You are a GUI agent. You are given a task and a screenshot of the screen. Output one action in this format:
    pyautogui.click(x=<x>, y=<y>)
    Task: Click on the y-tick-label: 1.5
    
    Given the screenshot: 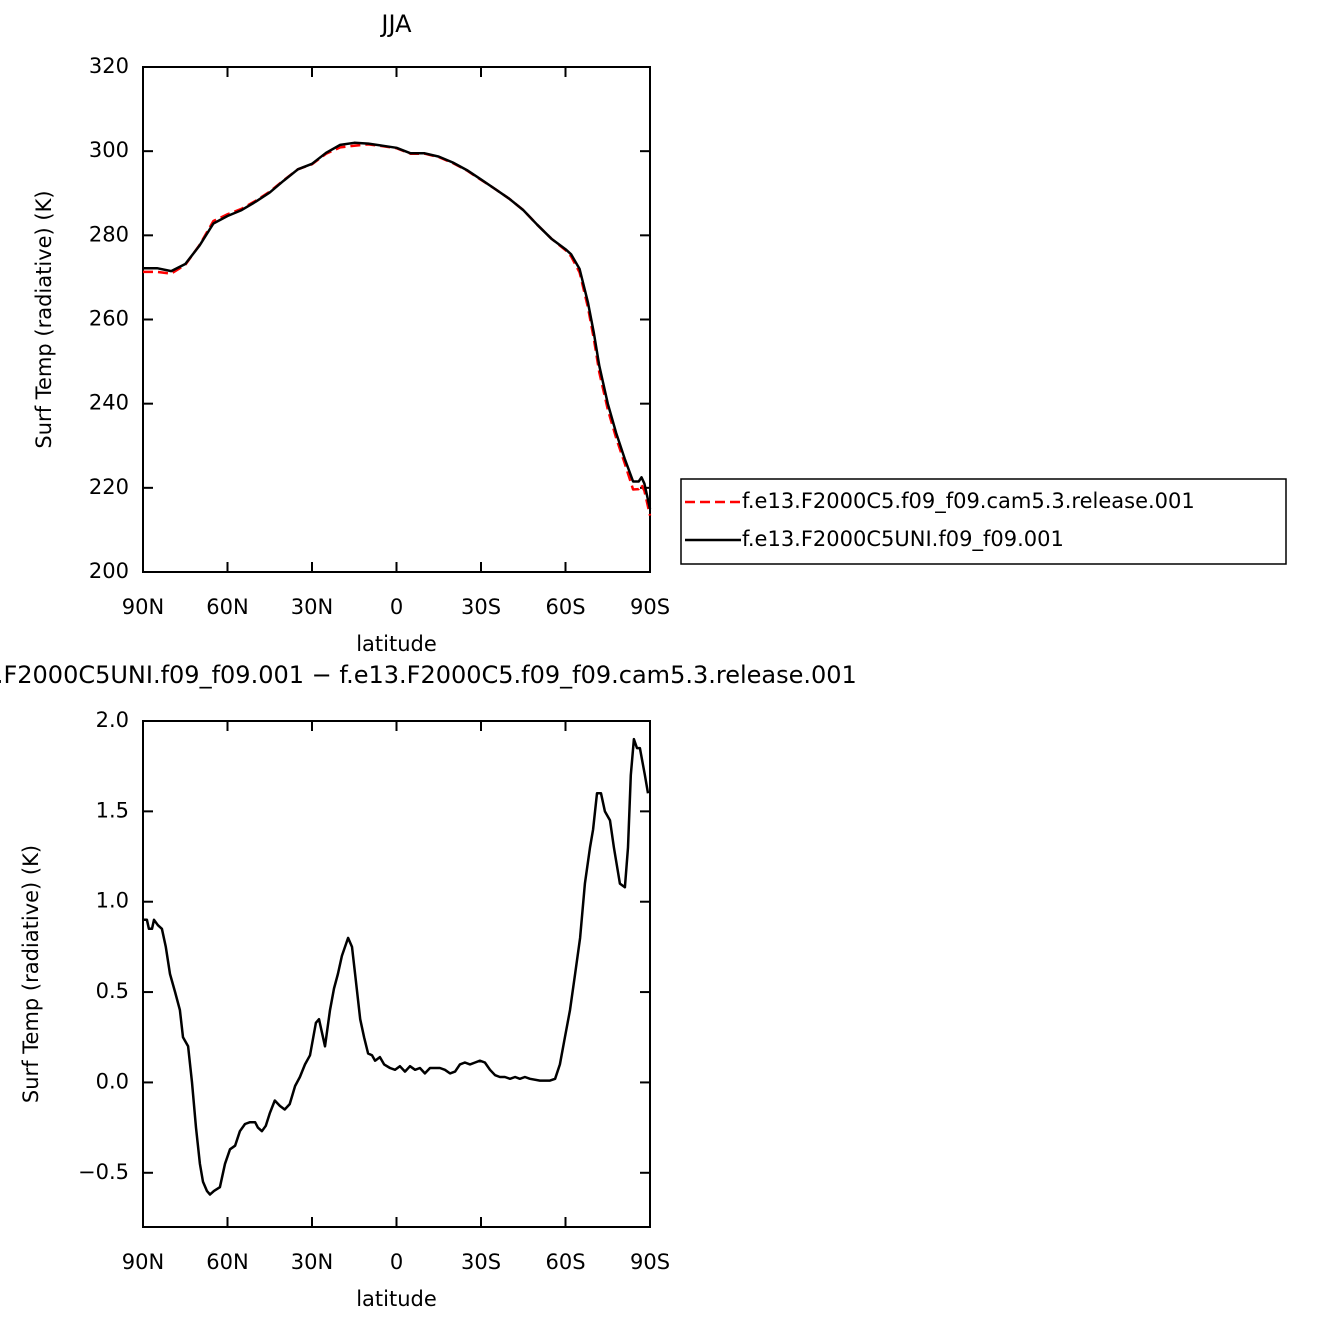 What is the action you would take?
    pyautogui.click(x=112, y=810)
    